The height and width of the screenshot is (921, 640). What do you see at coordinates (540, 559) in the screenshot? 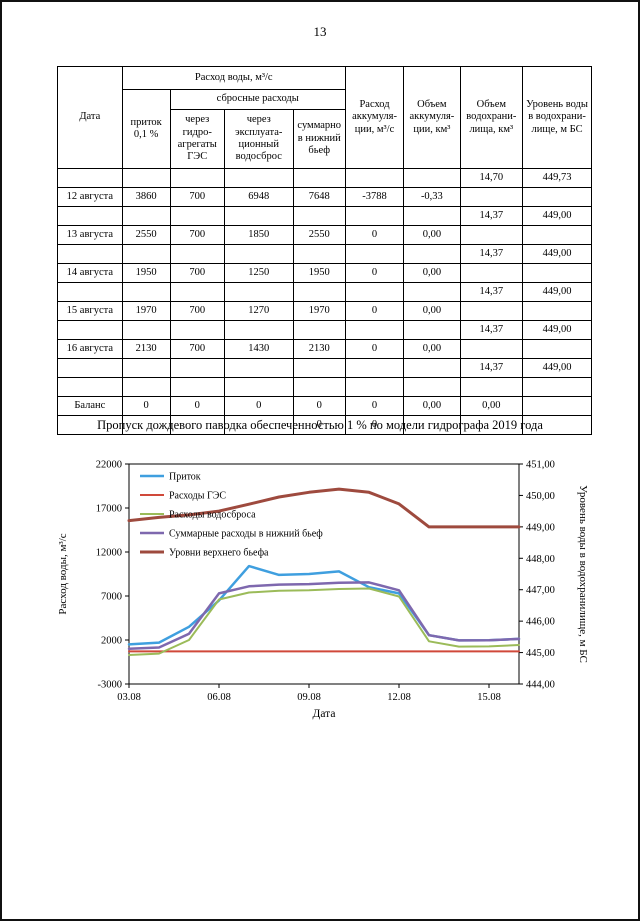
I see `right-axis-tick-label: 448,00` at bounding box center [540, 559].